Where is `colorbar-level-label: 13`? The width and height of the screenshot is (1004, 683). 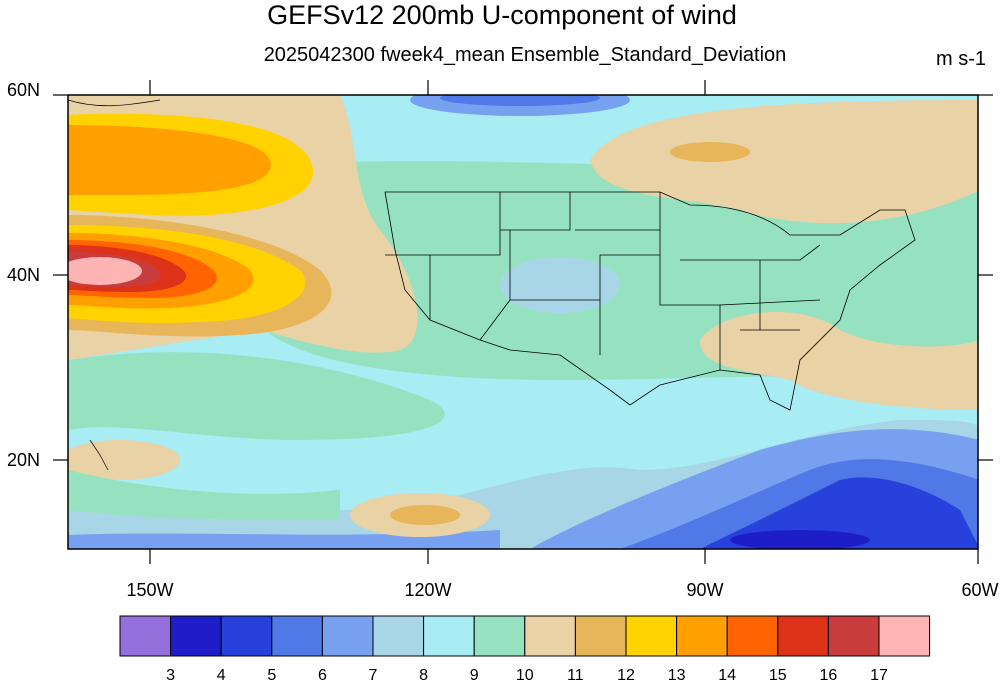
colorbar-level-label: 13 is located at coordinates (677, 675).